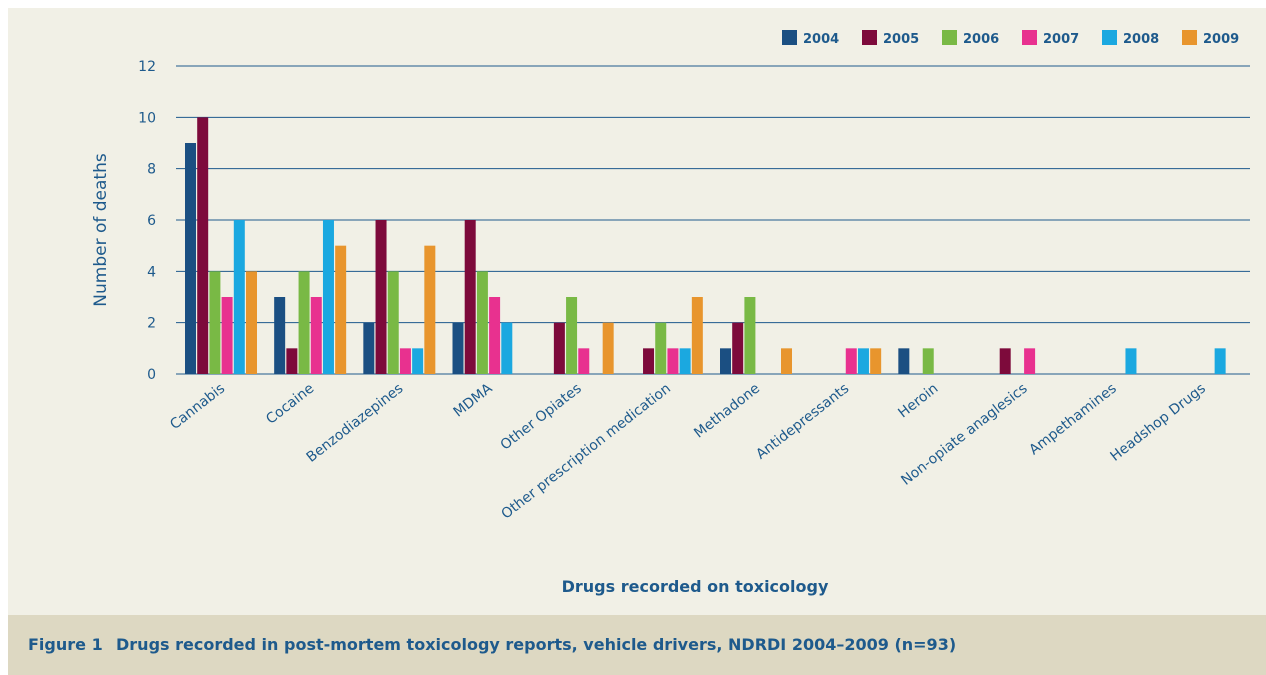  What do you see at coordinates (559, 348) in the screenshot?
I see `bar-2005-other-opiates` at bounding box center [559, 348].